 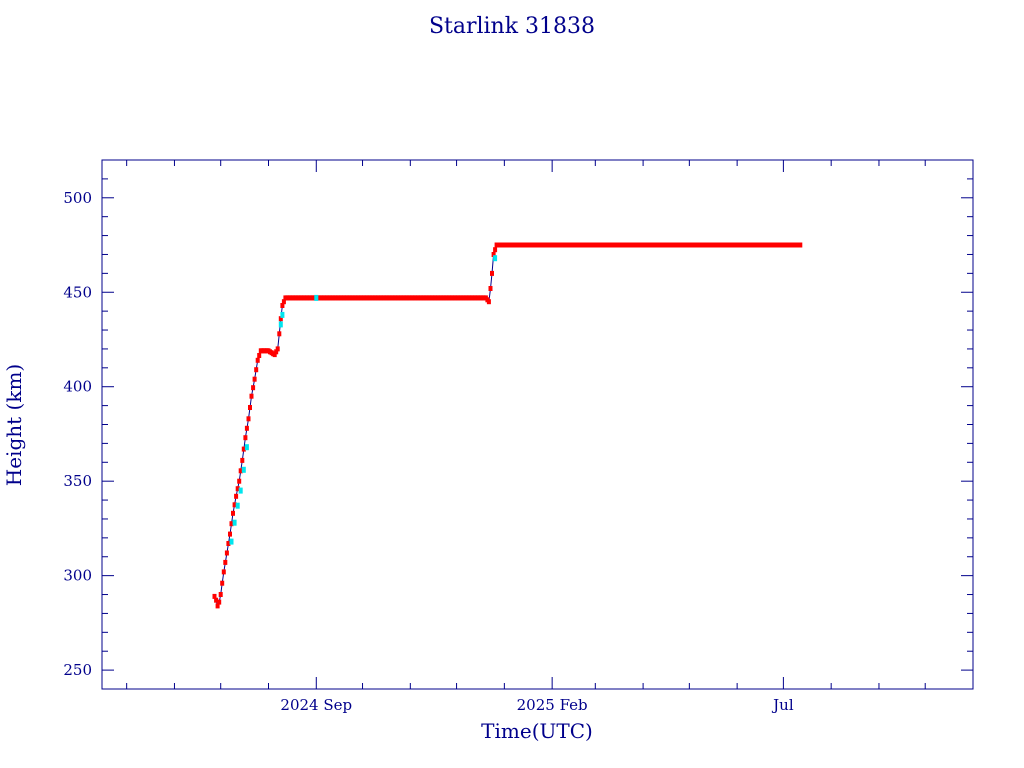 What do you see at coordinates (77, 481) in the screenshot?
I see `y-tick-label: 350` at bounding box center [77, 481].